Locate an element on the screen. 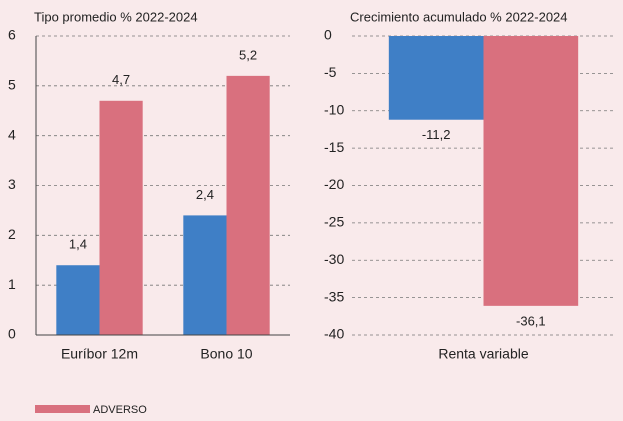  y-tick-label: 2 is located at coordinates (12, 234).